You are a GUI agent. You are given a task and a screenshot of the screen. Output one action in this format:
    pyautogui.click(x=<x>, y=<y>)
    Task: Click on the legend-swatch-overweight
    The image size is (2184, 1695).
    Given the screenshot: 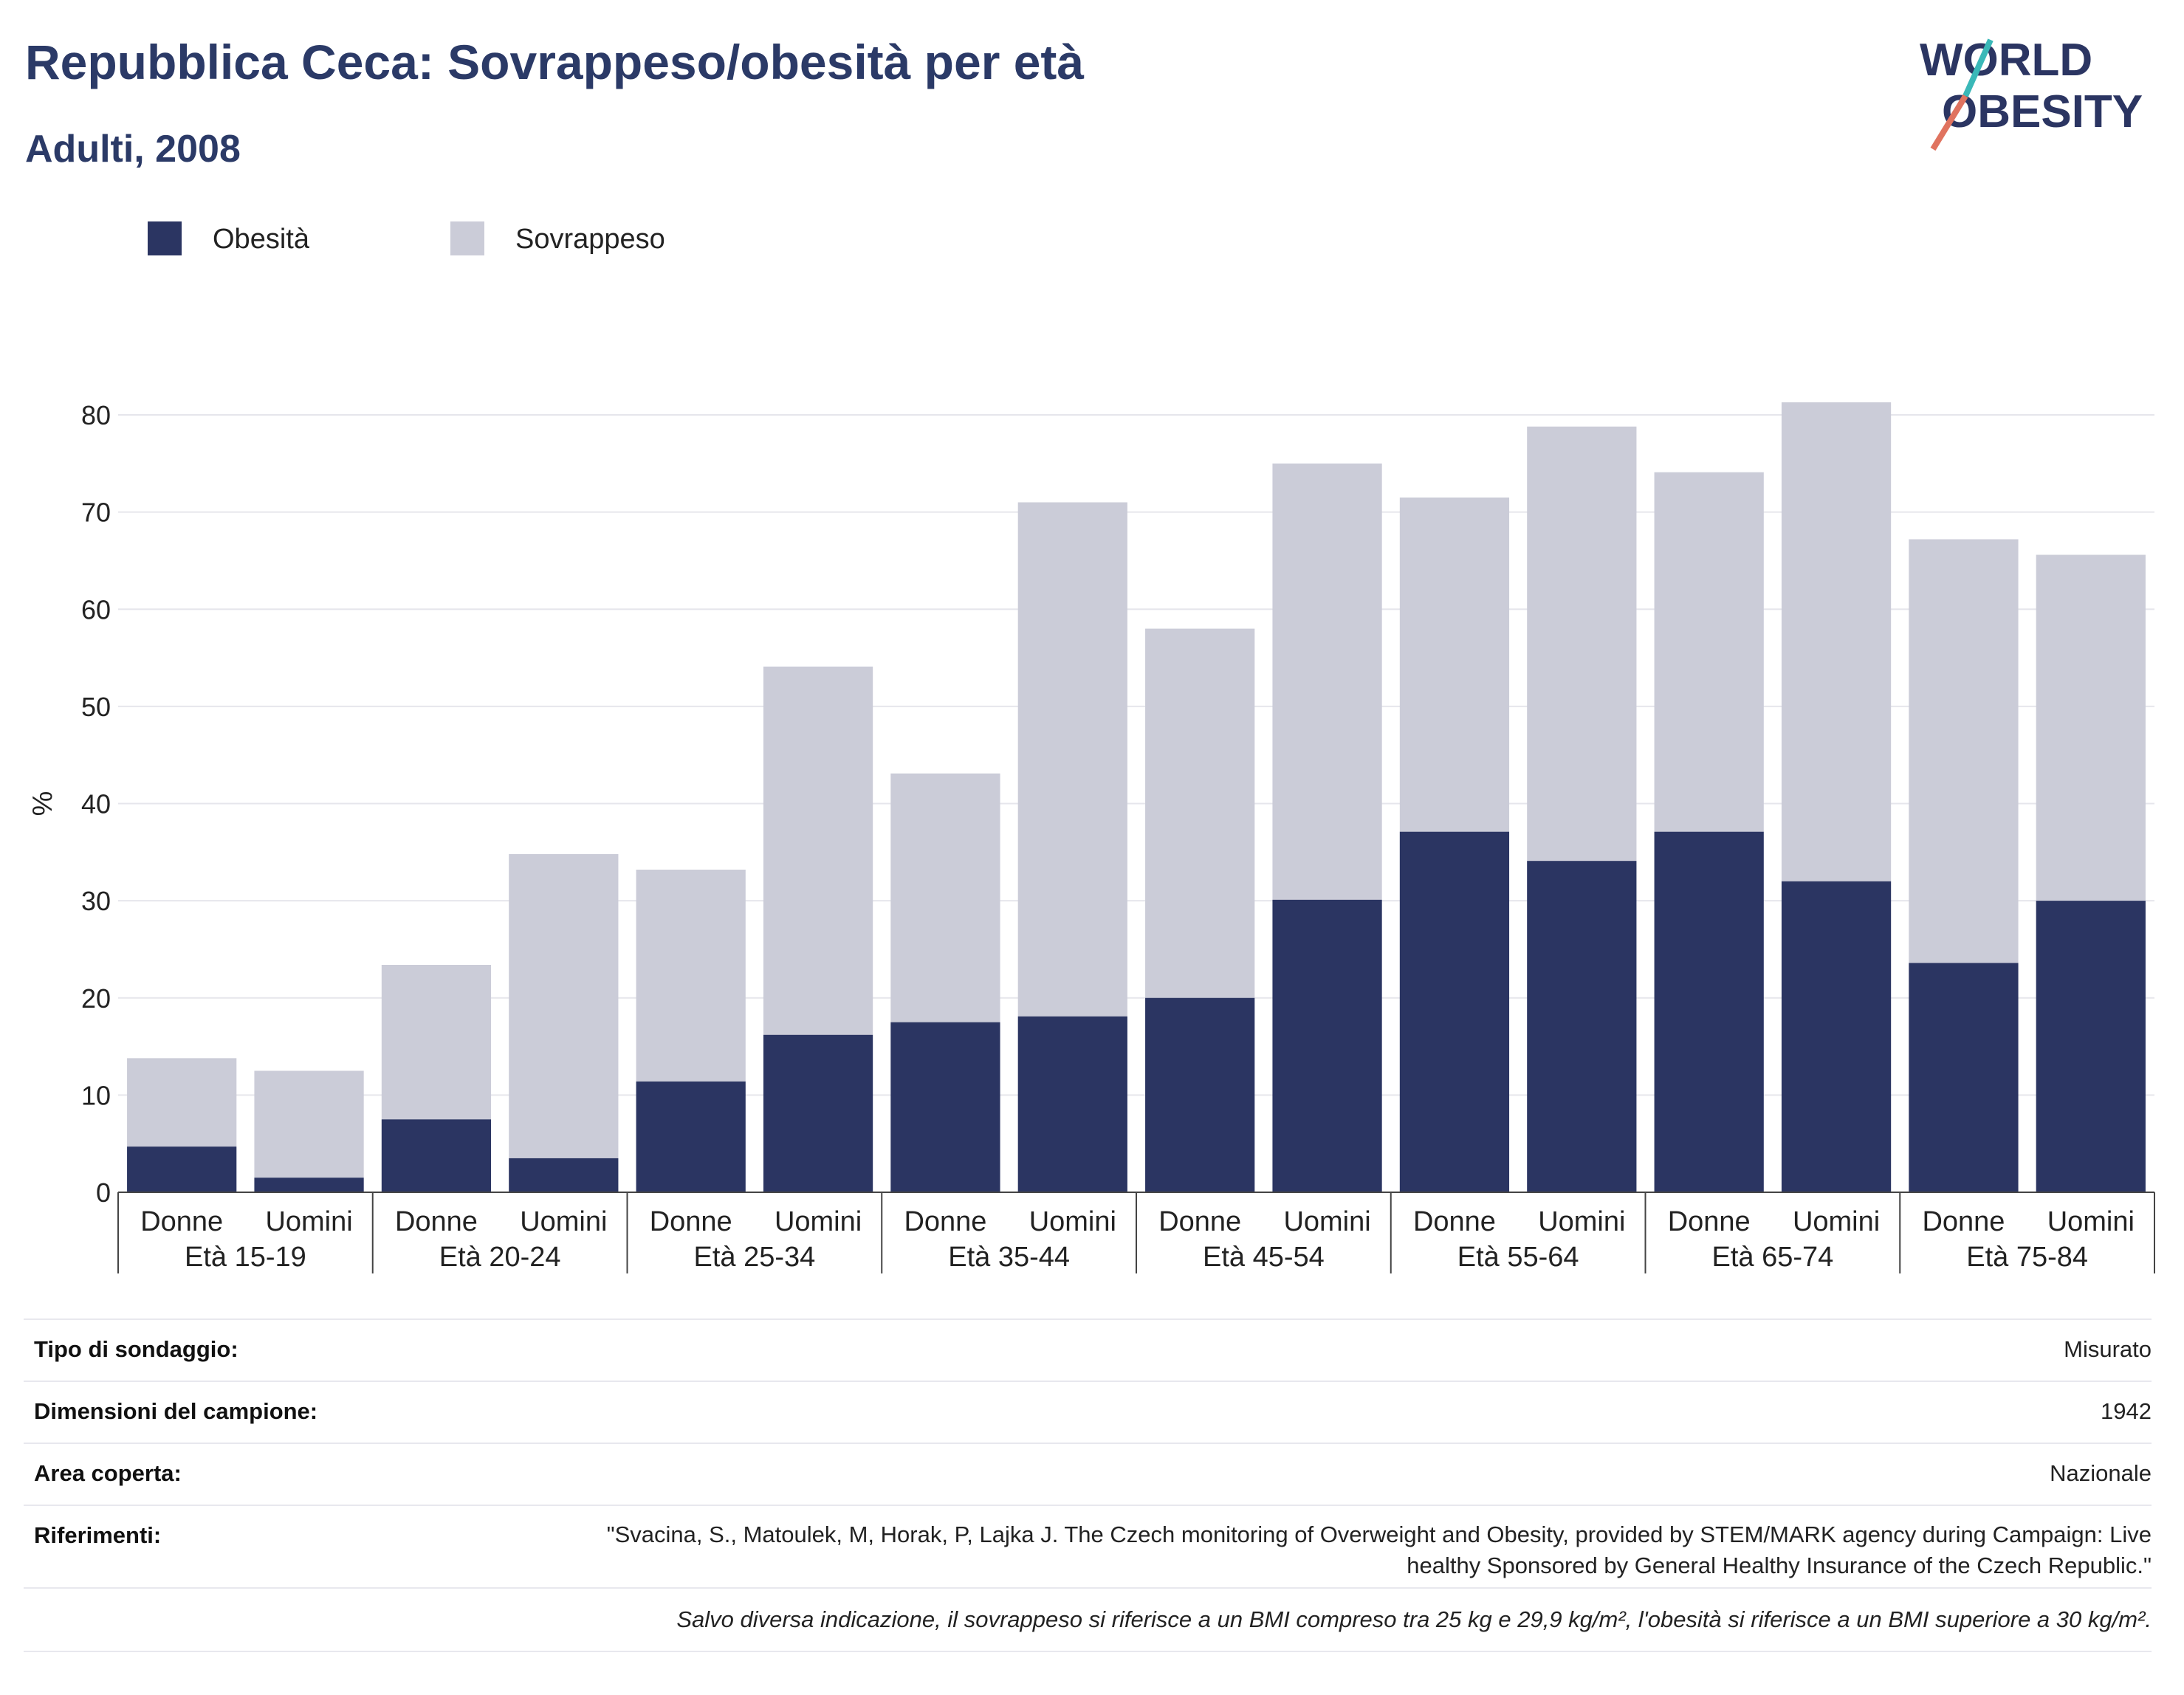 What is the action you would take?
    pyautogui.click(x=467, y=238)
    